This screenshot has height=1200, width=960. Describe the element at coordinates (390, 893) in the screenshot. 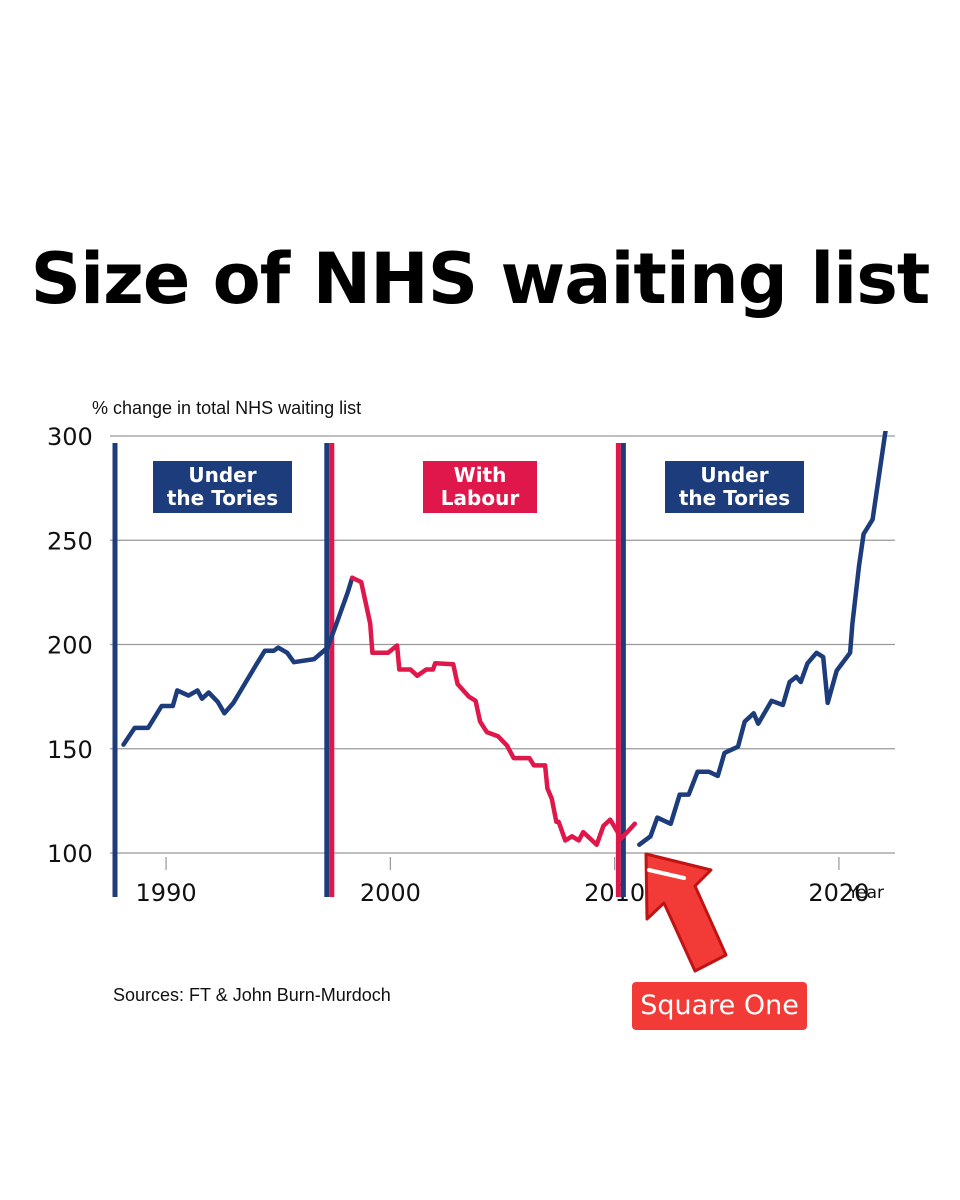

I see `x-tick-label: 2000` at that location.